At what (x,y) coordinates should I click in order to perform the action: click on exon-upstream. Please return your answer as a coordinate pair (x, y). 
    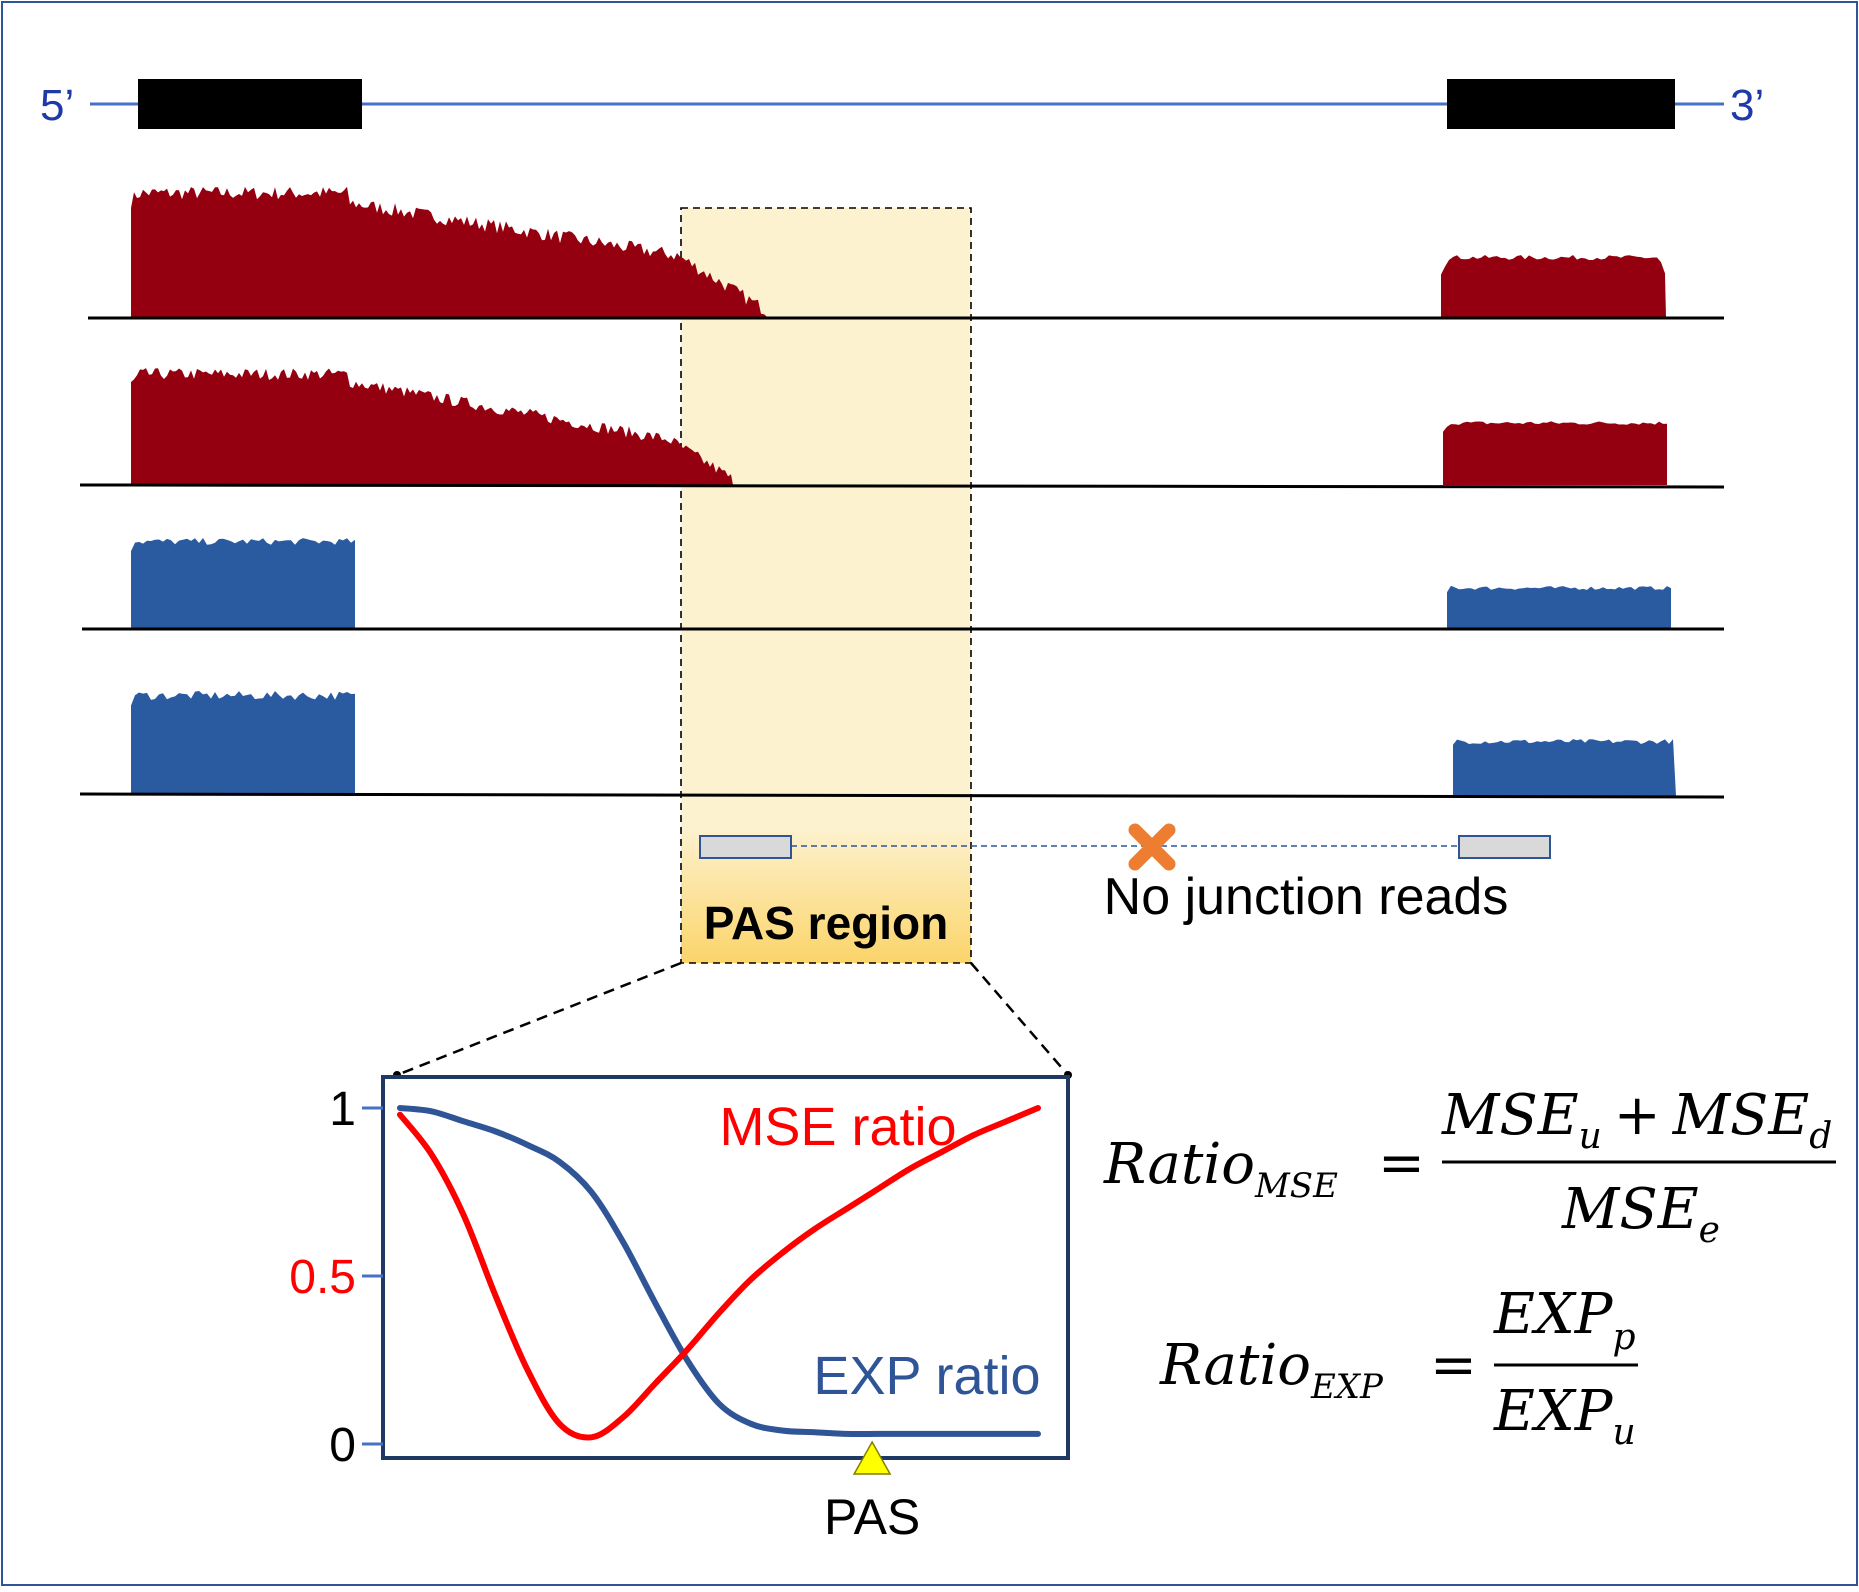
    Looking at the image, I should click on (250, 104).